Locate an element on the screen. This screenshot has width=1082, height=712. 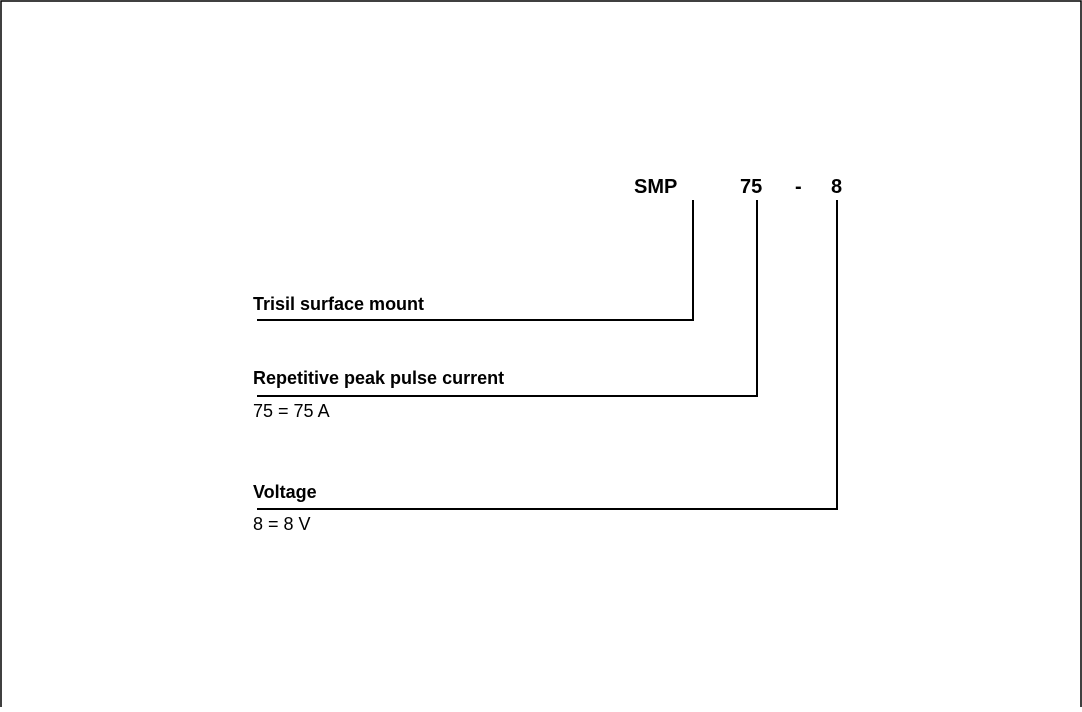
field-label: Repetitive peak pulse current is located at coordinates (378, 378).